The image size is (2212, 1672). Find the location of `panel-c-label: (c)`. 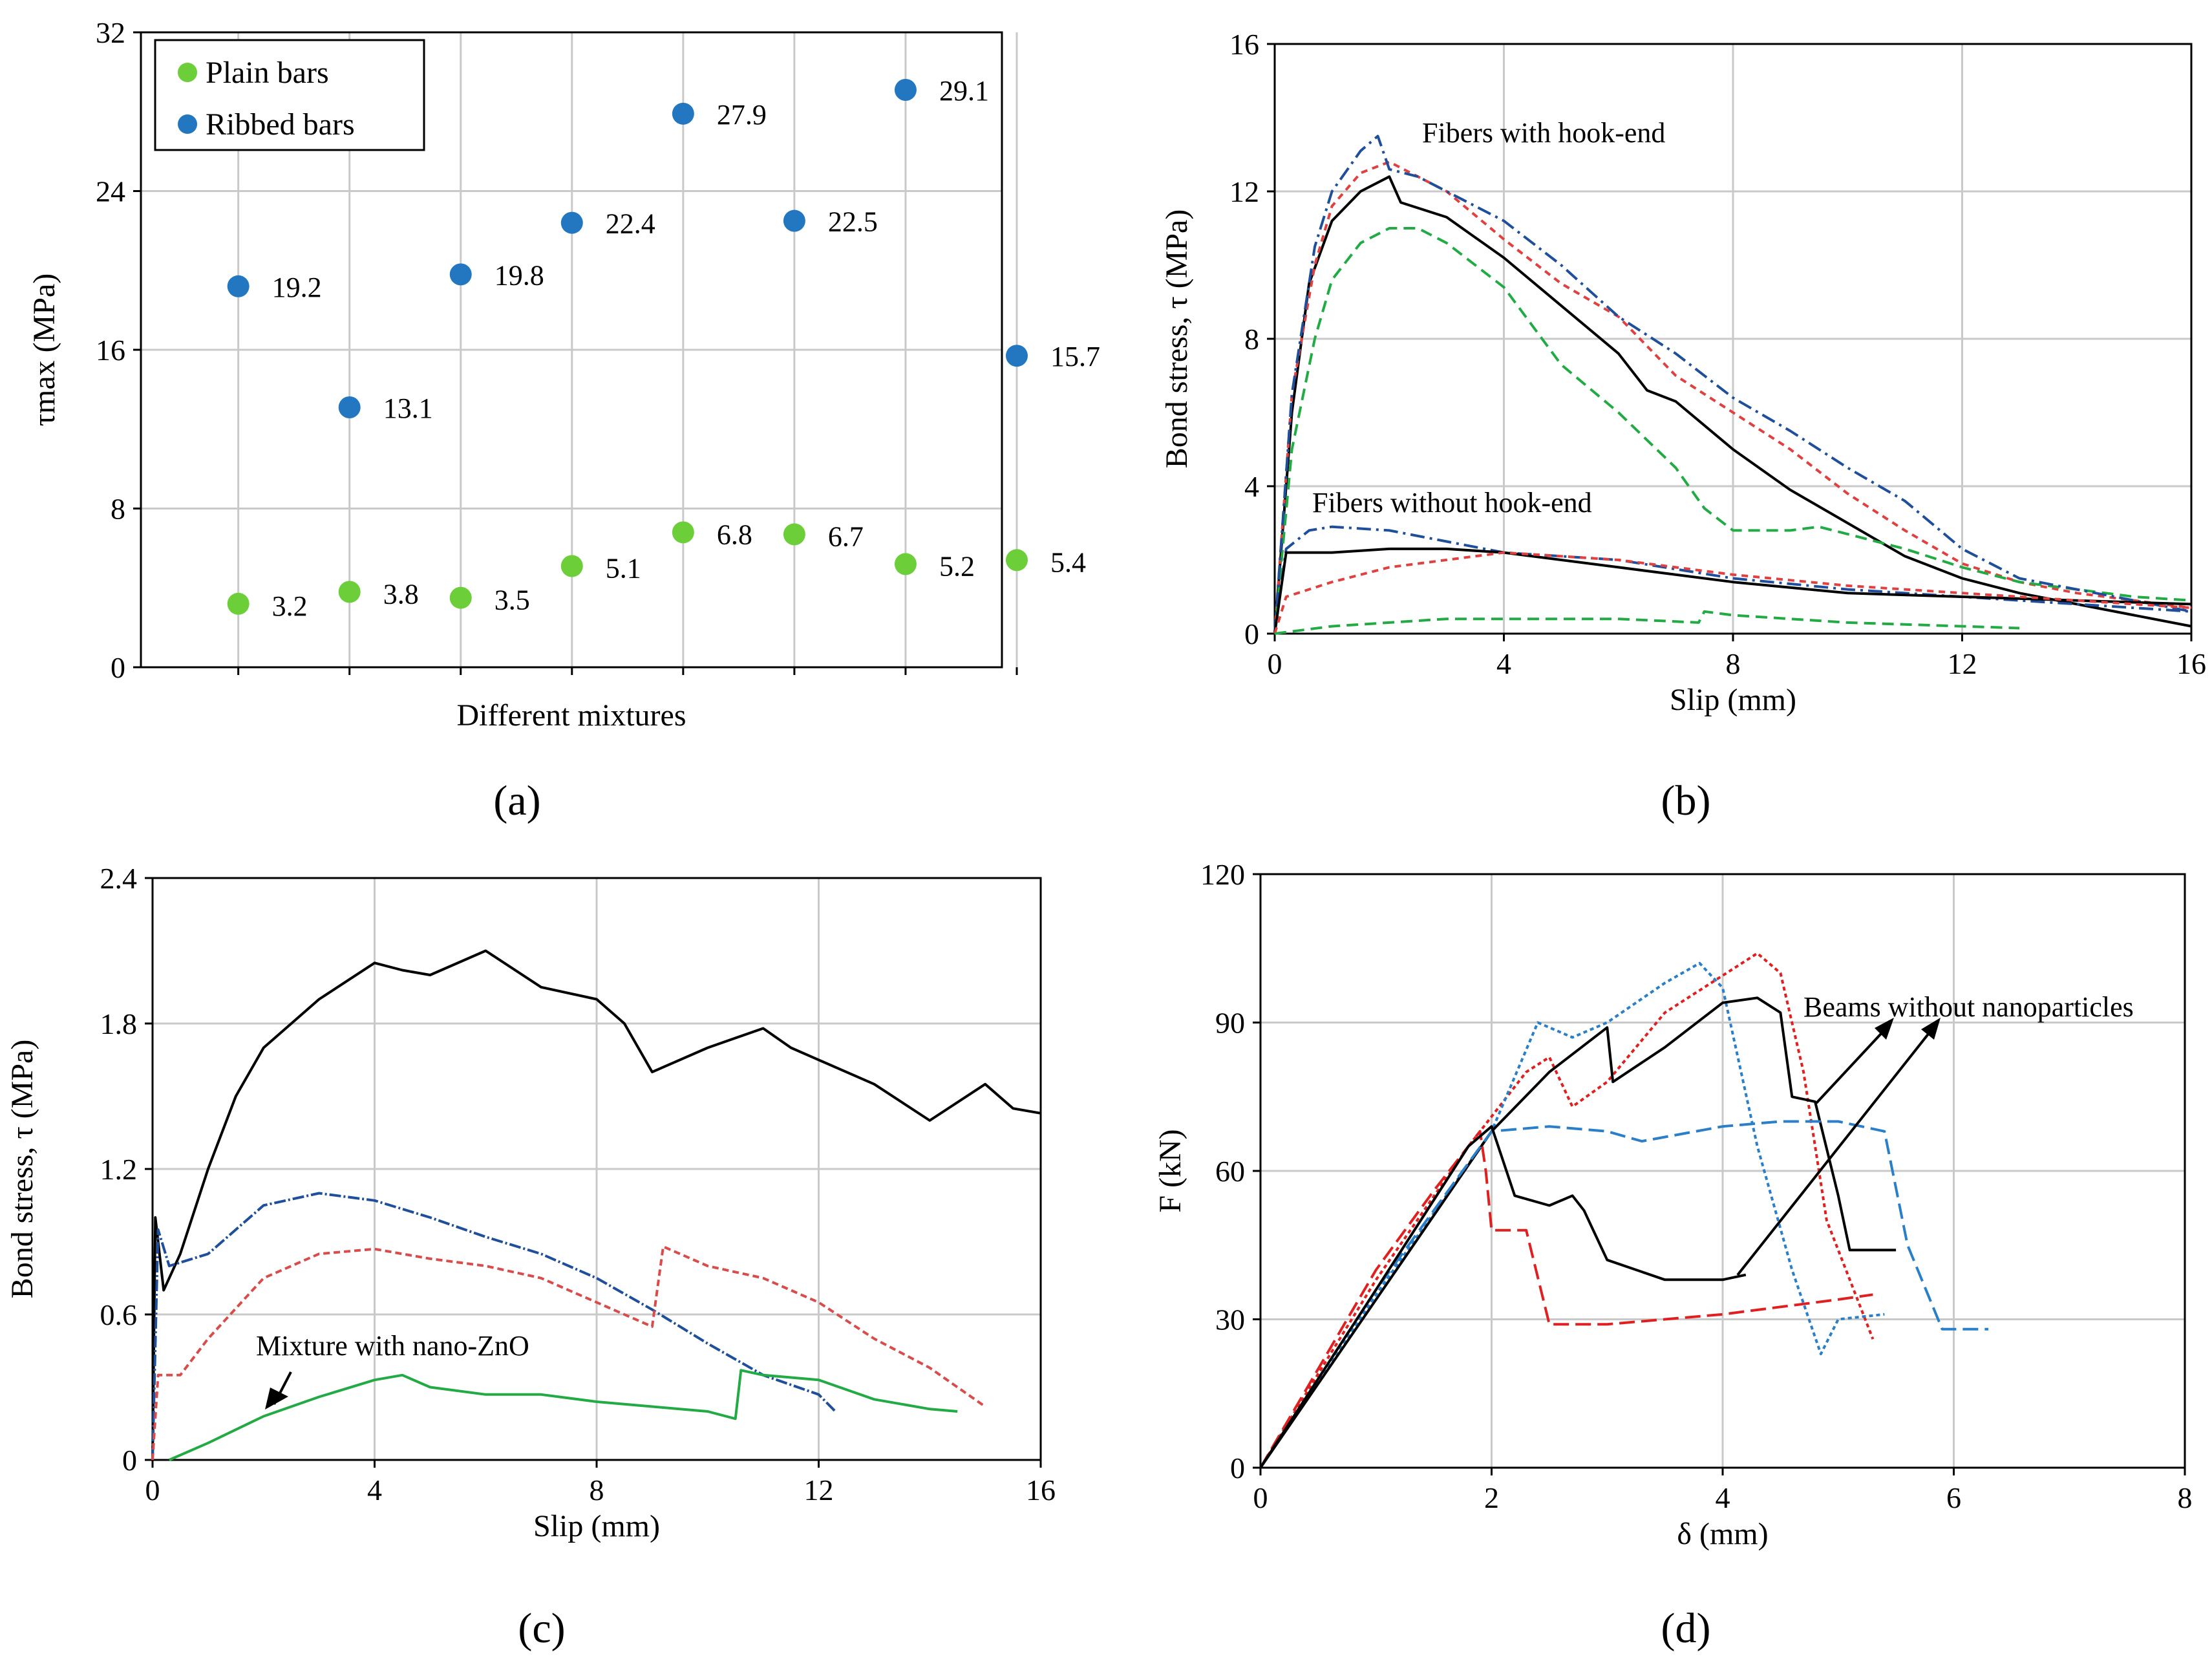

panel-c-label: (c) is located at coordinates (541, 1628).